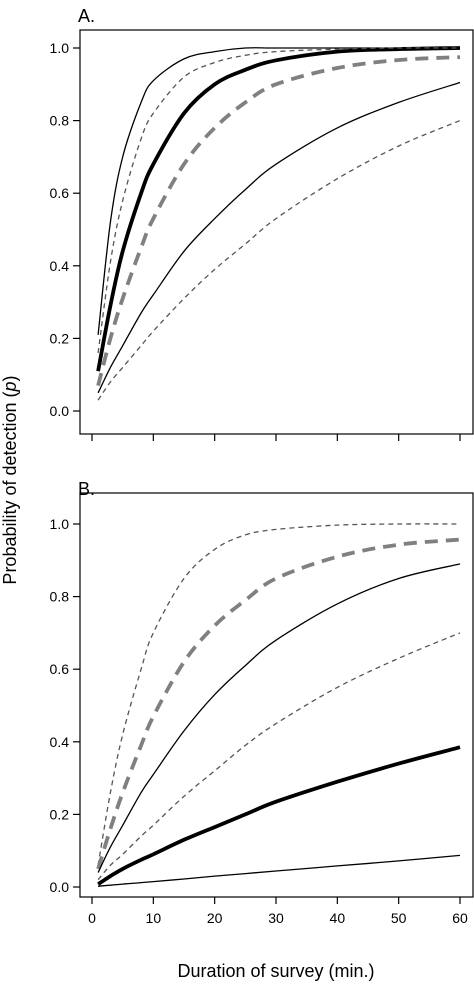 The image size is (474, 987). I want to click on x-tick-label: 20, so click(215, 918).